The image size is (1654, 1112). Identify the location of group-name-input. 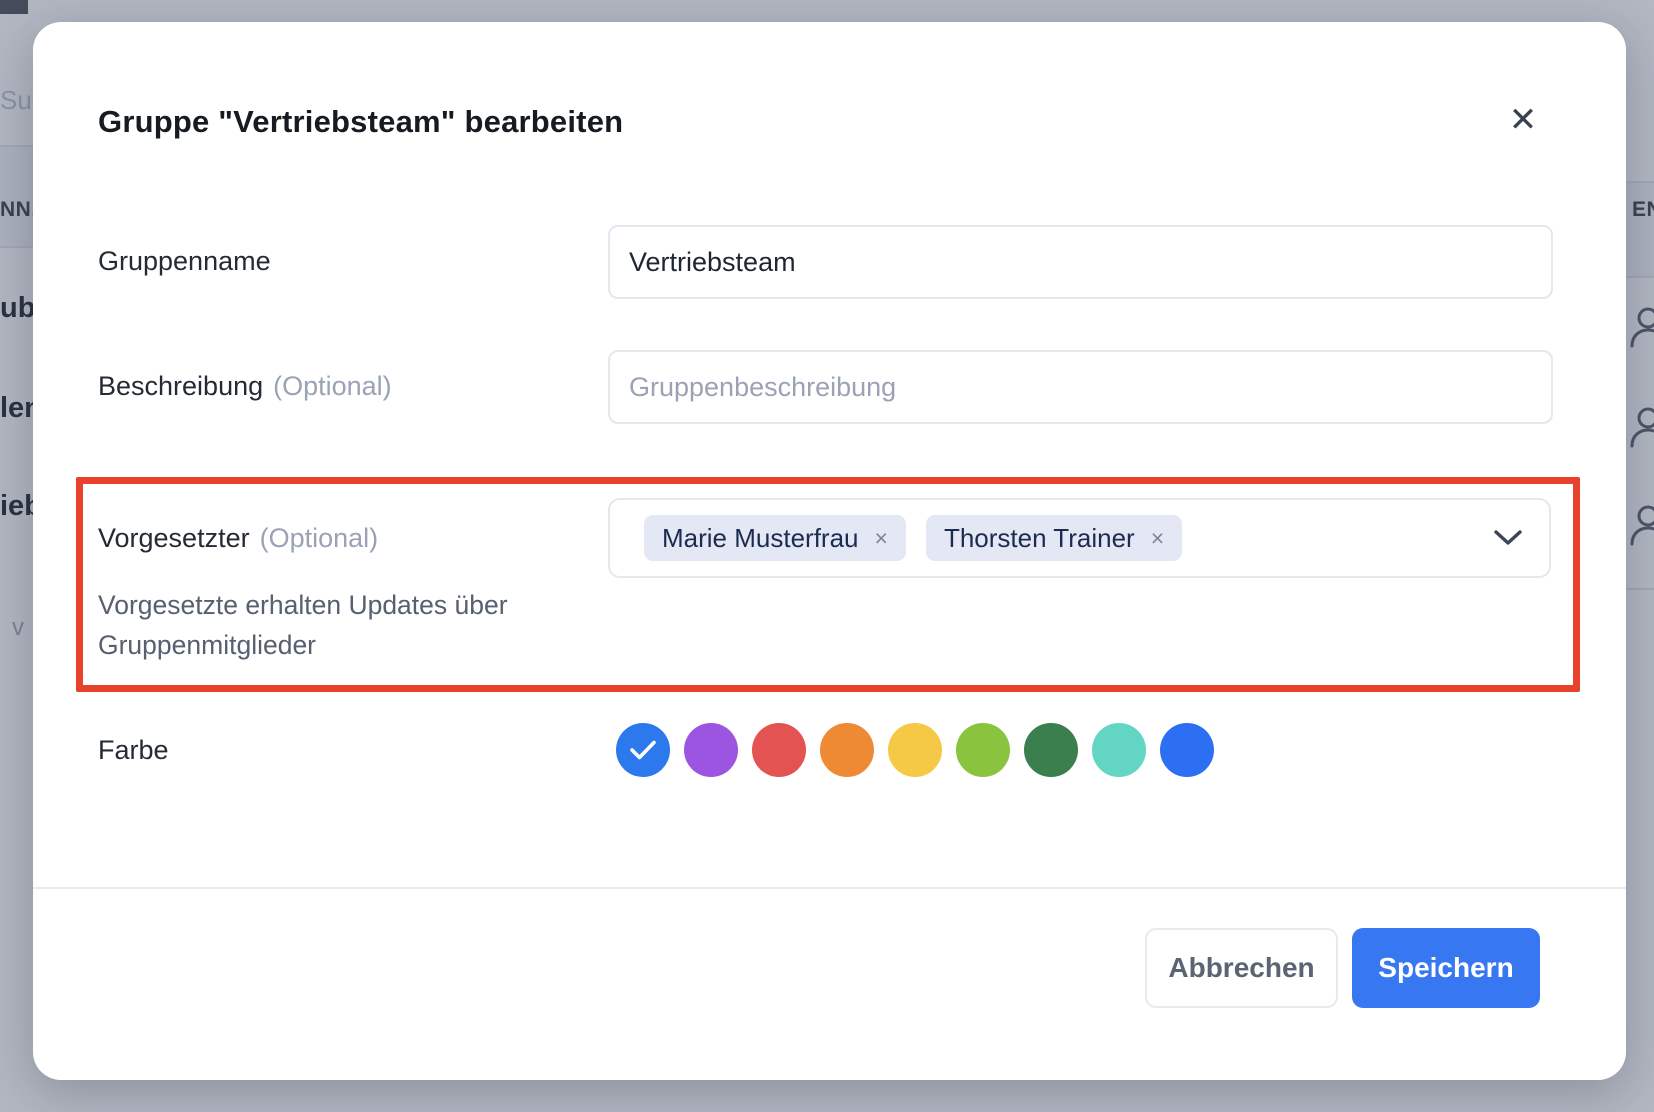
(1080, 262).